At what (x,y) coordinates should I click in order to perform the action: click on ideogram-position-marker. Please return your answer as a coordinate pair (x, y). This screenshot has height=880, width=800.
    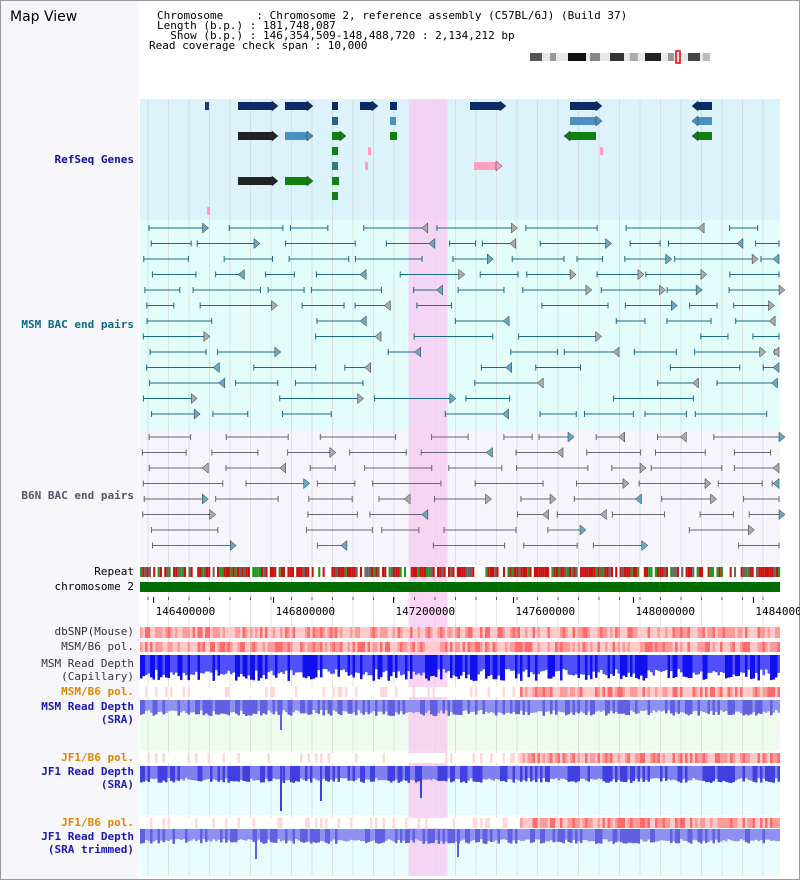
    Looking at the image, I should click on (678, 57).